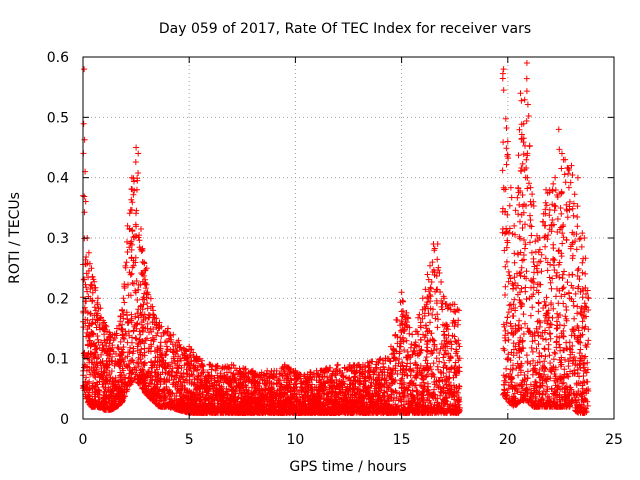 This screenshot has height=480, width=640. Describe the element at coordinates (58, 360) in the screenshot. I see `y-tick-label: 0.1` at that location.